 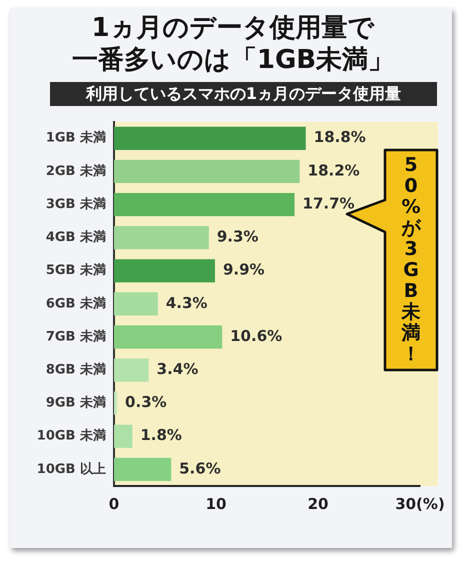 What do you see at coordinates (76, 270) in the screenshot?
I see `y-tick-label: 5GB 未満` at bounding box center [76, 270].